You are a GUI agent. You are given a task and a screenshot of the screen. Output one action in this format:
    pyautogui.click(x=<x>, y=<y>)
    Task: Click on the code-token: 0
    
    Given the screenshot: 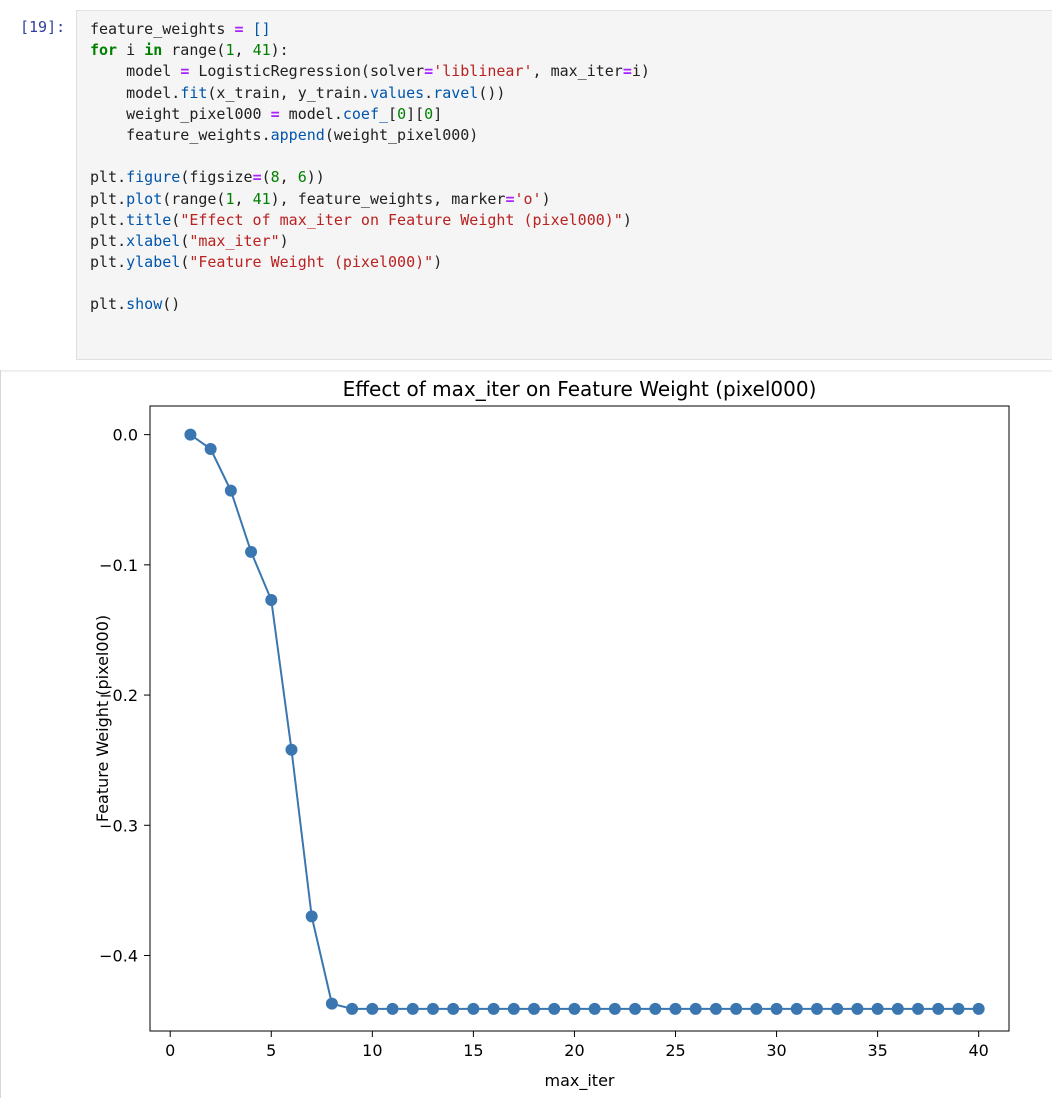 What is the action you would take?
    pyautogui.click(x=429, y=113)
    